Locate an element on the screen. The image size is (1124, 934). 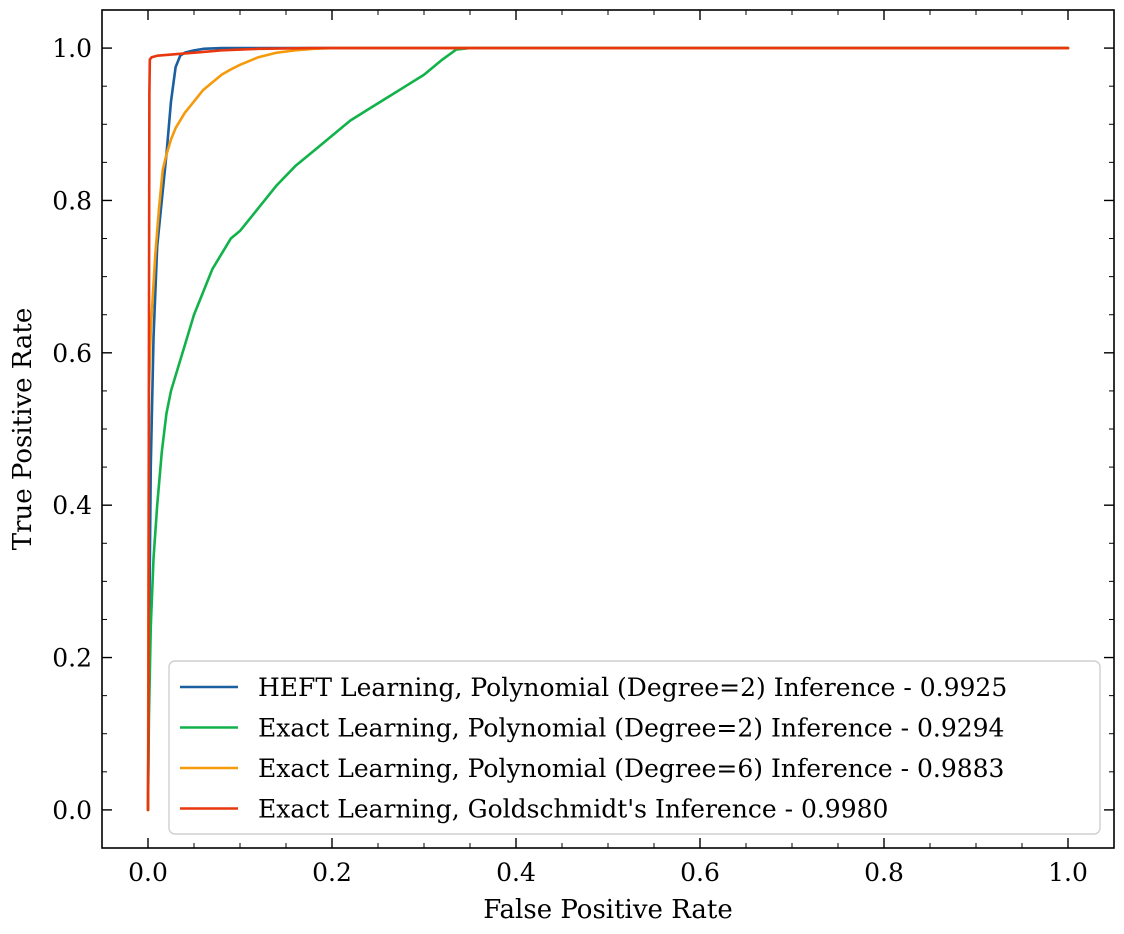
x-tick-label: 0.0 is located at coordinates (148, 872).